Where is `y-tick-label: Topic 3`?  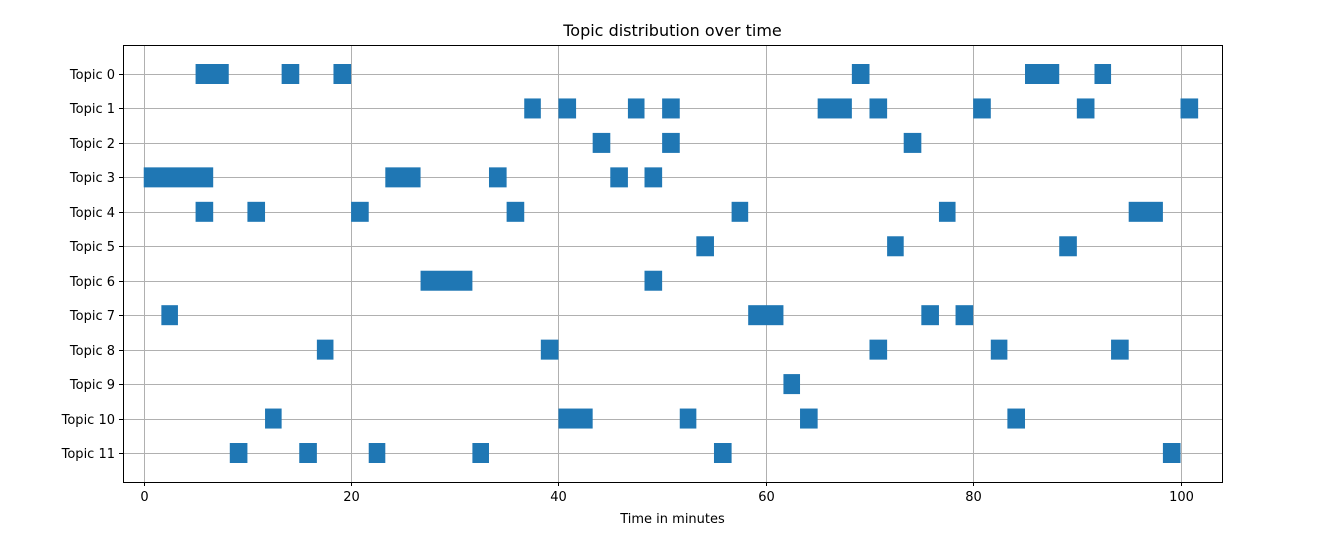 y-tick-label: Topic 3 is located at coordinates (92, 178).